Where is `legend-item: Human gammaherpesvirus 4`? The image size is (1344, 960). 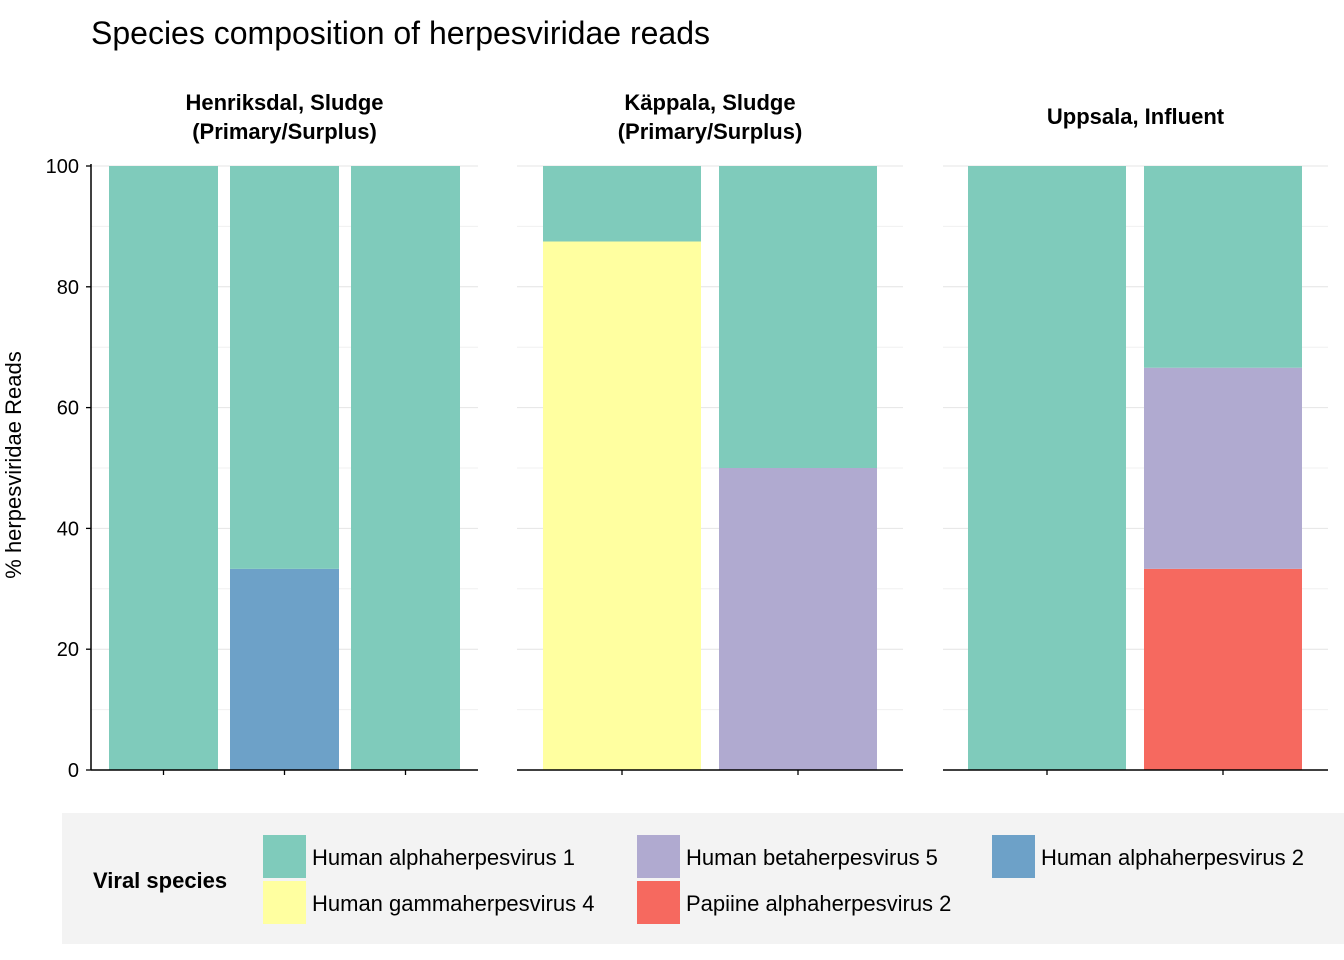
legend-item: Human gammaherpesvirus 4 is located at coordinates (428, 902).